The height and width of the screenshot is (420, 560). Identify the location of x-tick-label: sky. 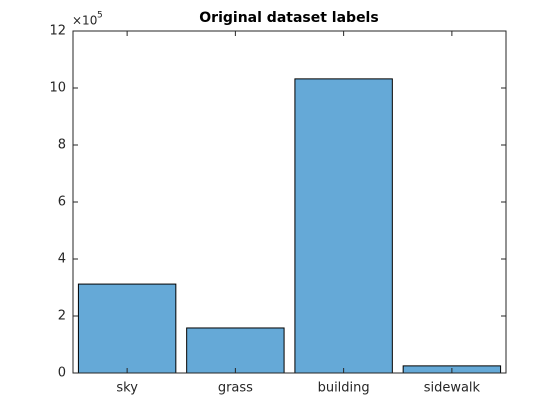
(127, 388).